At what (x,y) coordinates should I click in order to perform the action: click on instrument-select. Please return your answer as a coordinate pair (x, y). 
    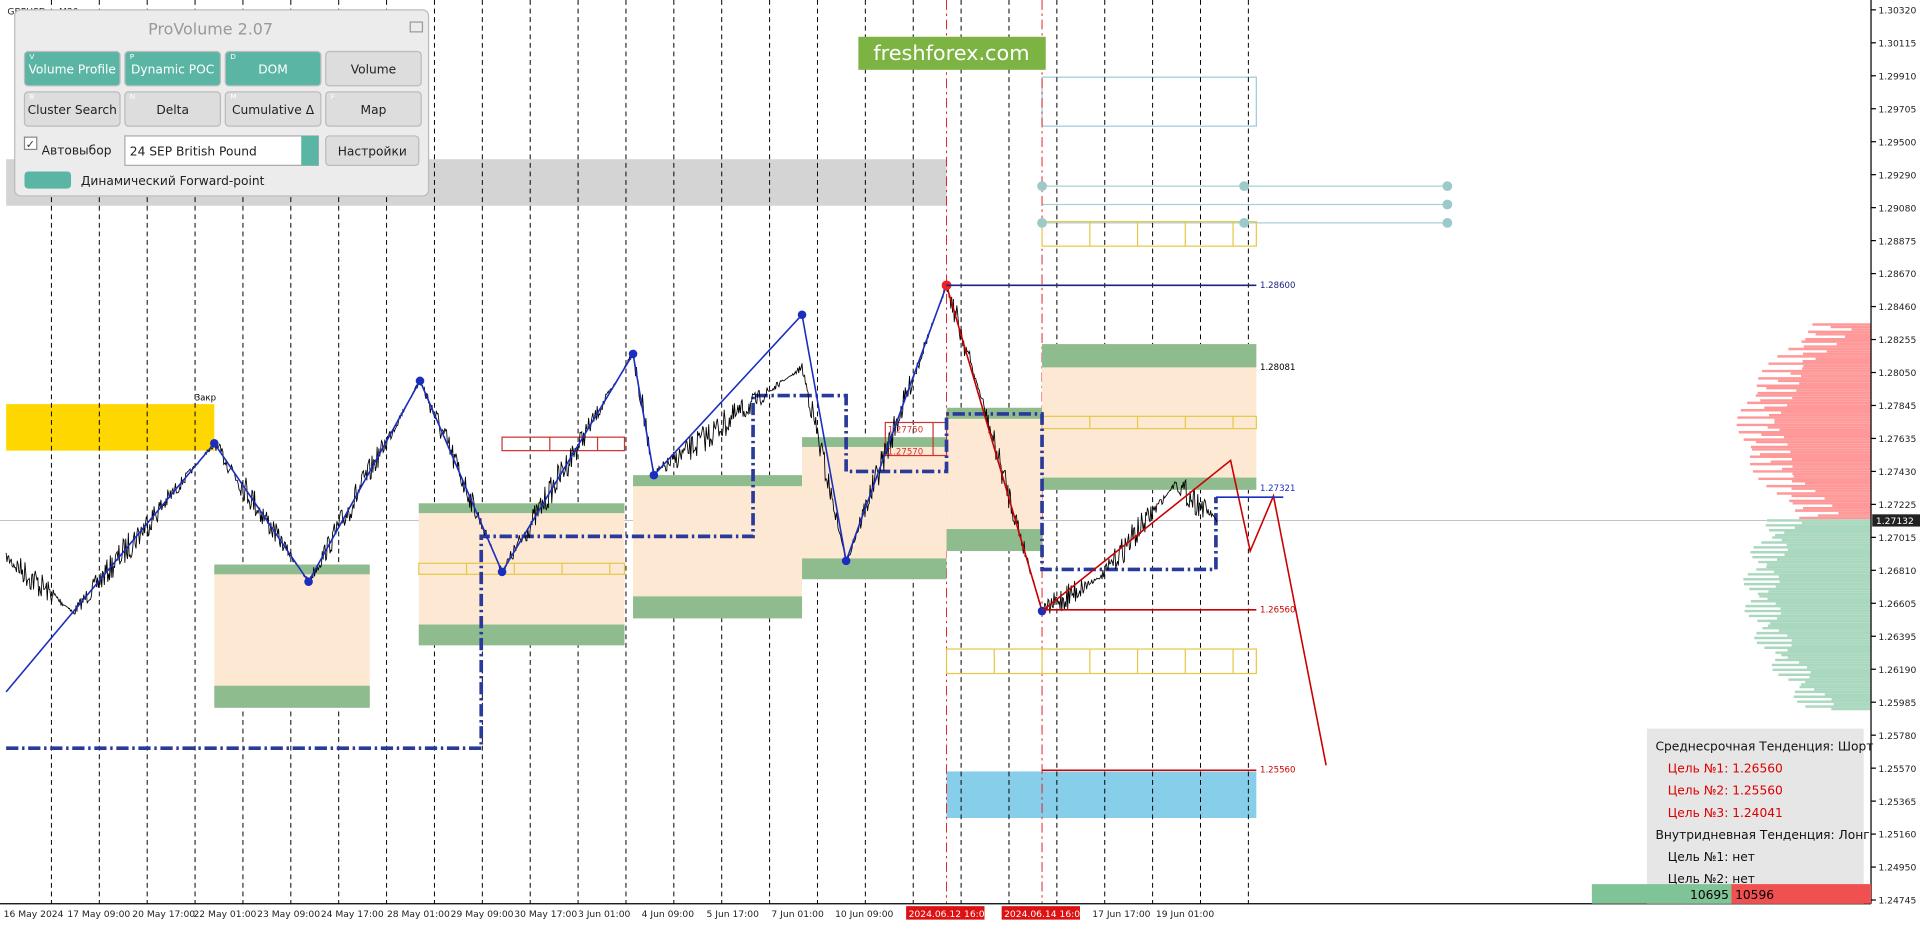
    Looking at the image, I should click on (221, 150).